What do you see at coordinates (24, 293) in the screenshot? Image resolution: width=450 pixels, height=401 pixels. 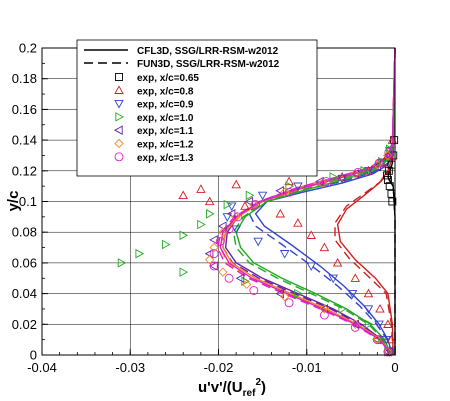 I see `y-tick-label: 0.04` at bounding box center [24, 293].